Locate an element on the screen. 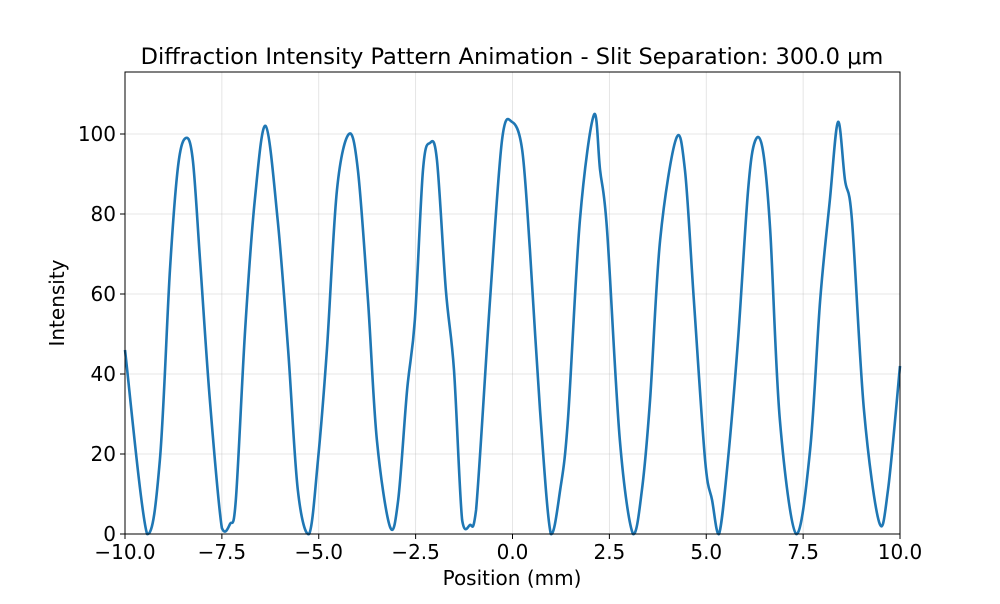 Image resolution: width=1000 pixels, height=604 pixels. x-tick-label: 7.5 is located at coordinates (803, 552).